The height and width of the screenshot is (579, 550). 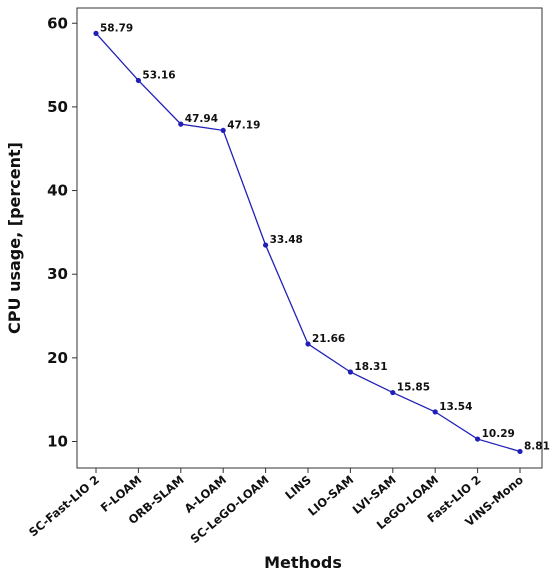 I want to click on data-label: 15.85, so click(x=413, y=388).